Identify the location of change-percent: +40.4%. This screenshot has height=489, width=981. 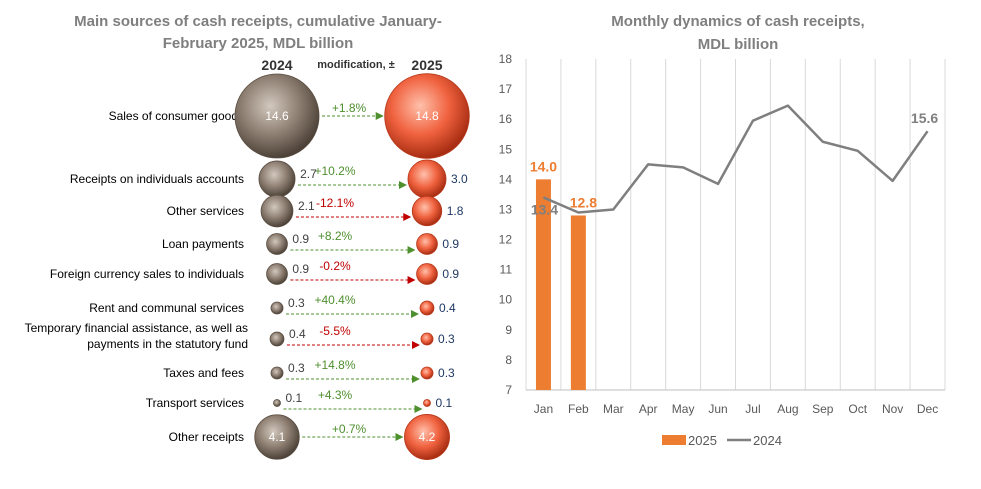
(334, 300).